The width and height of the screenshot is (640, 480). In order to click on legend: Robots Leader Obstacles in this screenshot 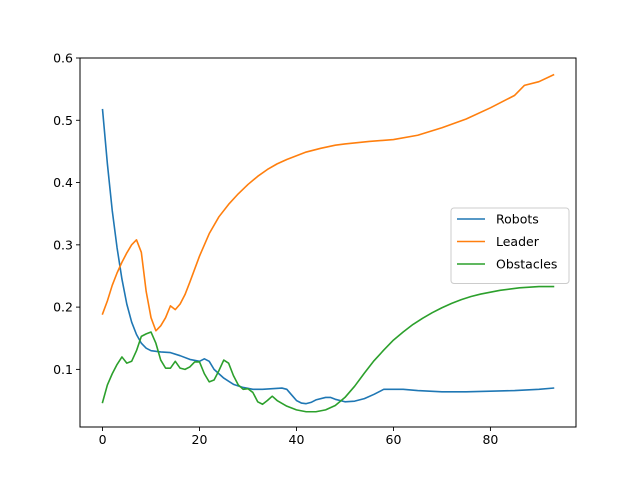, I will do `click(510, 245)`.